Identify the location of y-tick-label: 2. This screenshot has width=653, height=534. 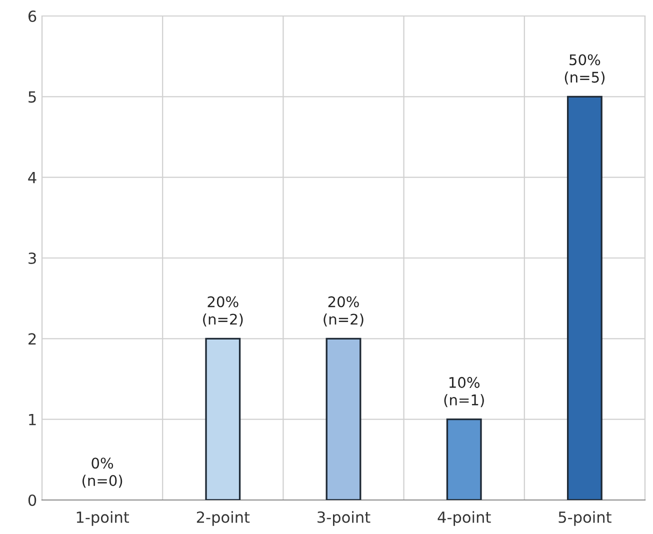
(32, 338).